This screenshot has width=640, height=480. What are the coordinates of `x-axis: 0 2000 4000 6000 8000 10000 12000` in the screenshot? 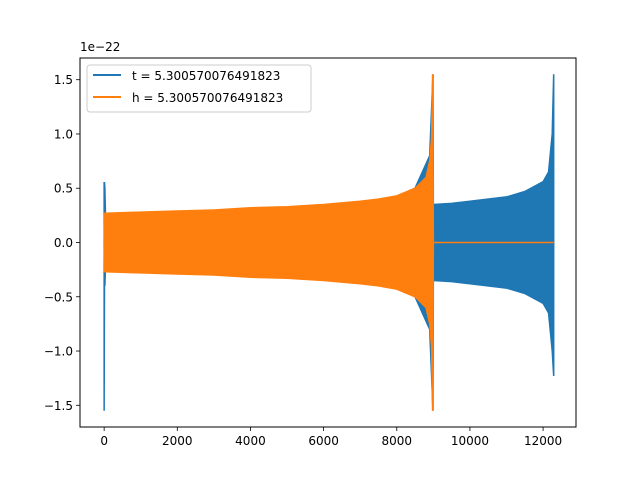 It's located at (331, 437).